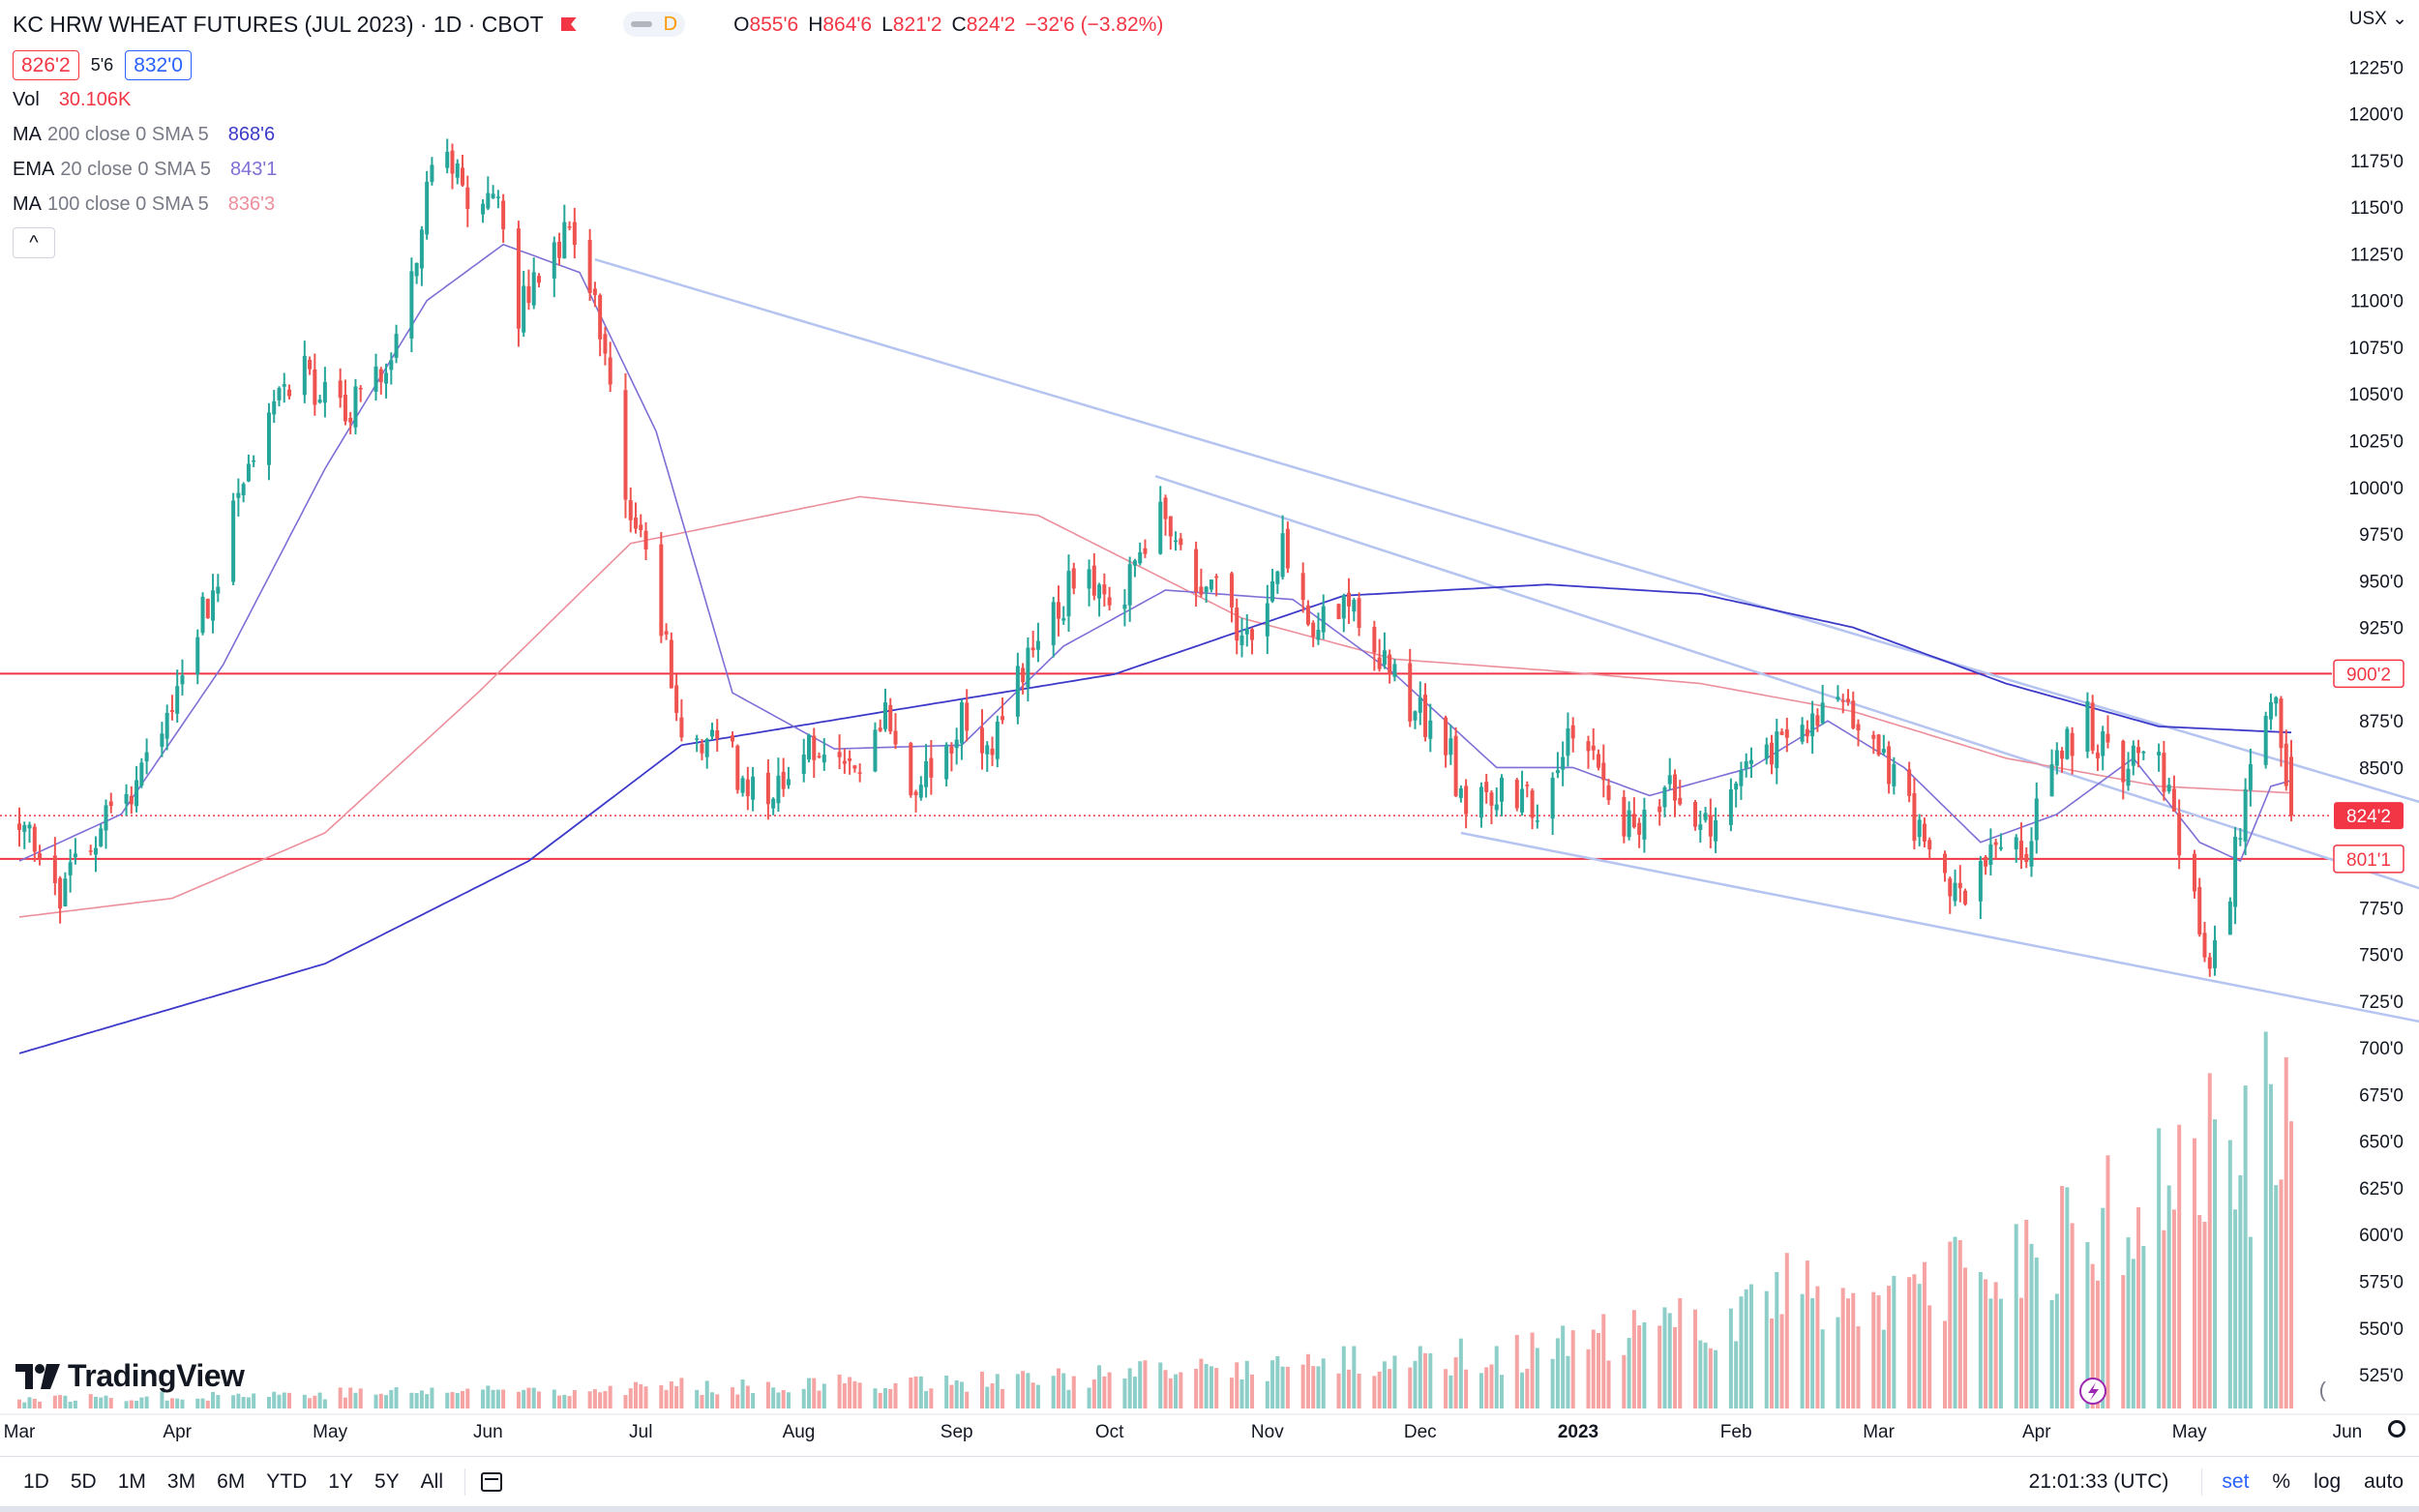  Describe the element at coordinates (34, 243) in the screenshot. I see `collapse-legend-button: ^` at that location.